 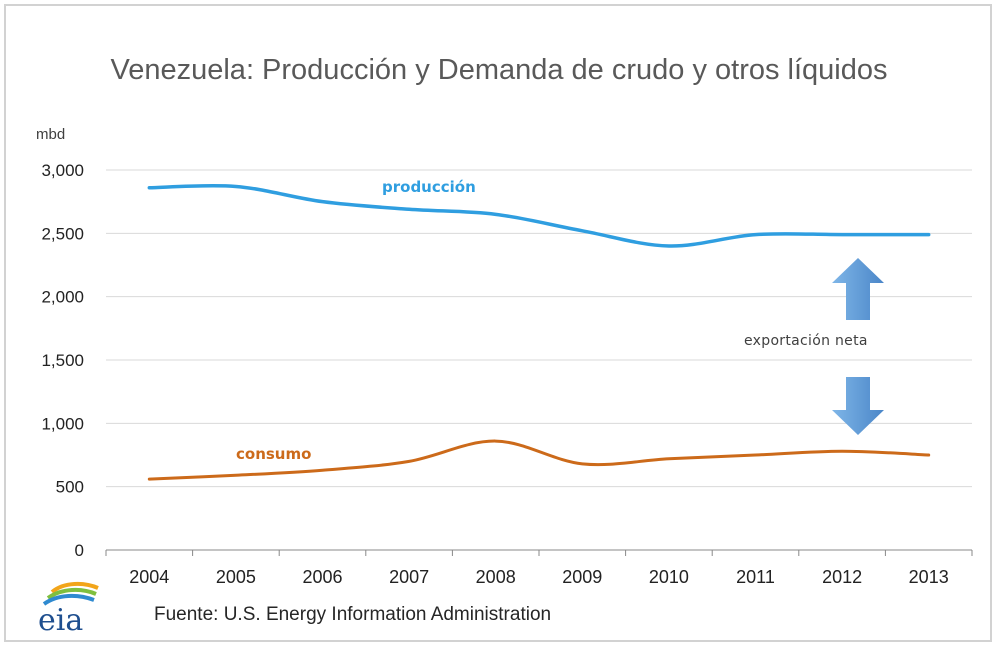 I want to click on x-tick-label: 2010, so click(x=669, y=577).